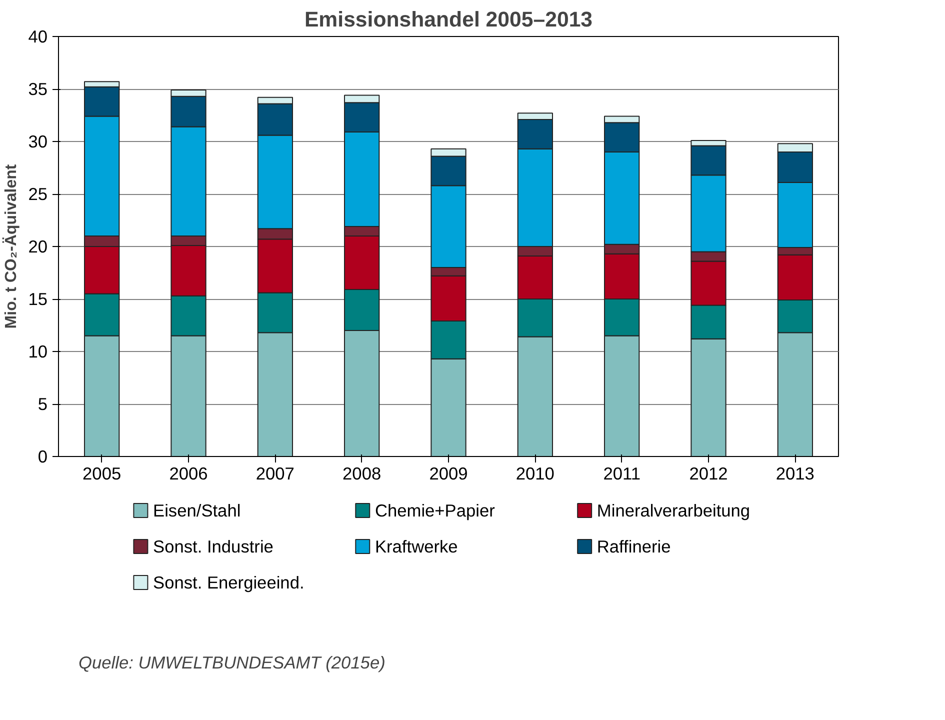 This screenshot has width=945, height=720. What do you see at coordinates (38, 89) in the screenshot?
I see `y-tick-label: 35` at bounding box center [38, 89].